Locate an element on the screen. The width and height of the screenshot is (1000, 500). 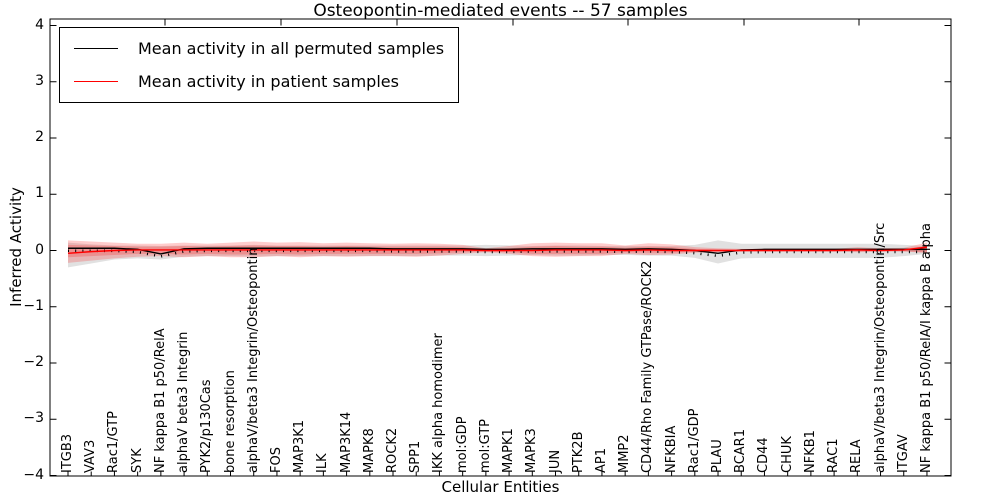
y-tick-label: 0 is located at coordinates (39, 249).